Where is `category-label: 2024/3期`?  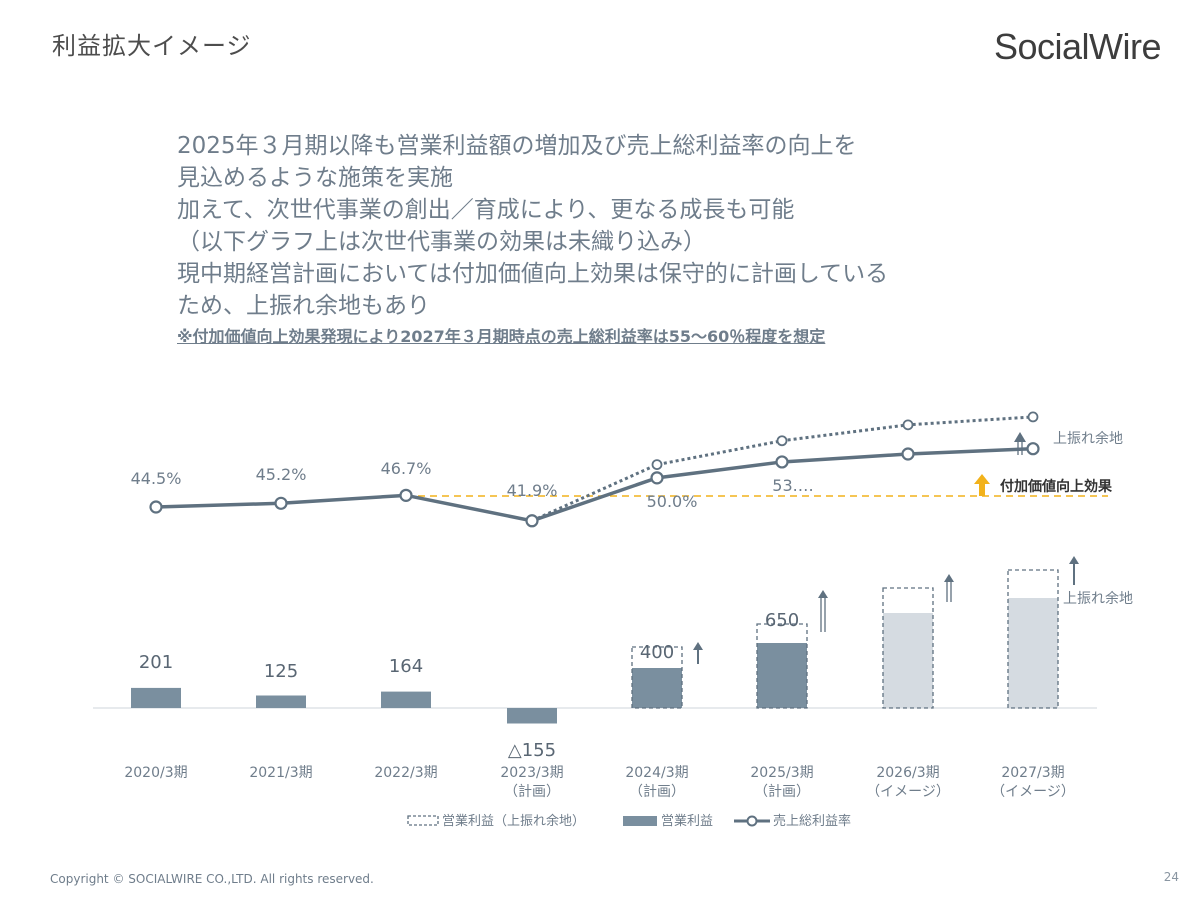
category-label: 2024/3期 is located at coordinates (656, 773).